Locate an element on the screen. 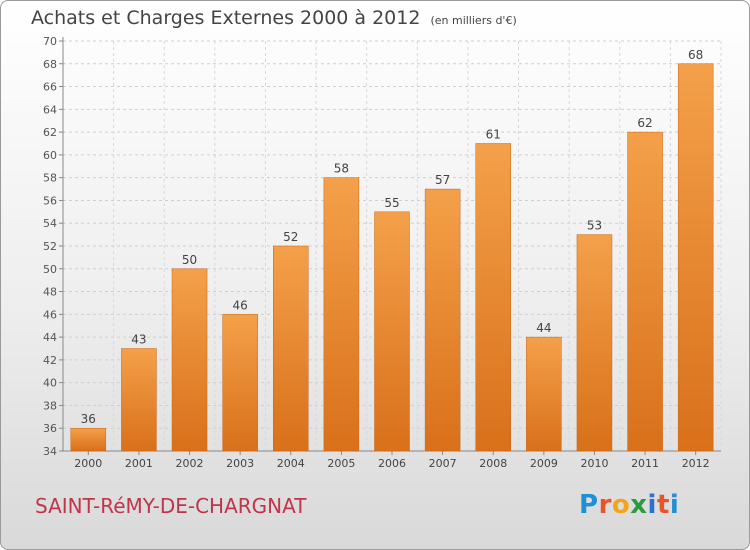 The height and width of the screenshot is (550, 750). y-tick-label: 68 is located at coordinates (50, 64).